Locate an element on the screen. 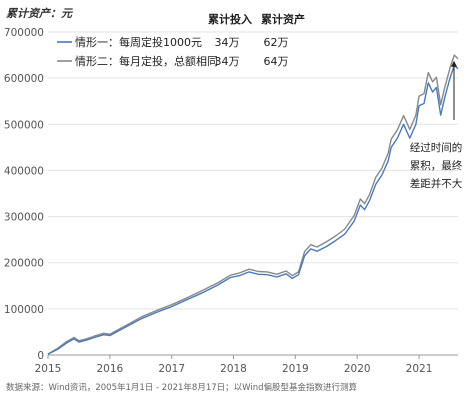  legend-series-name: 情形一：每周定投1000元 is located at coordinates (138, 42).